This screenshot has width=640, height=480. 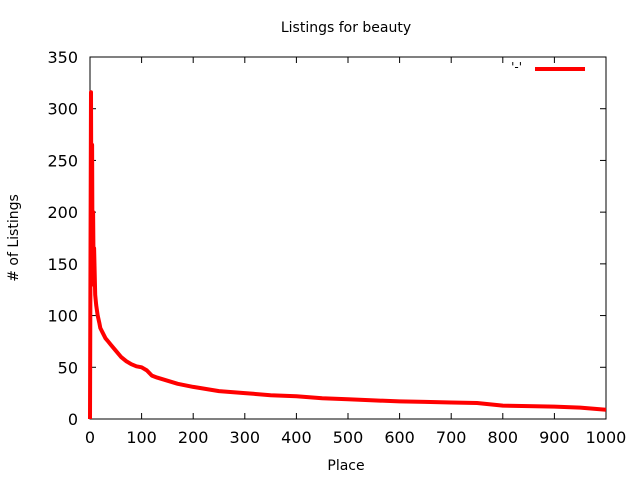 What do you see at coordinates (606, 437) in the screenshot?
I see `x-tick-label: 1000` at bounding box center [606, 437].